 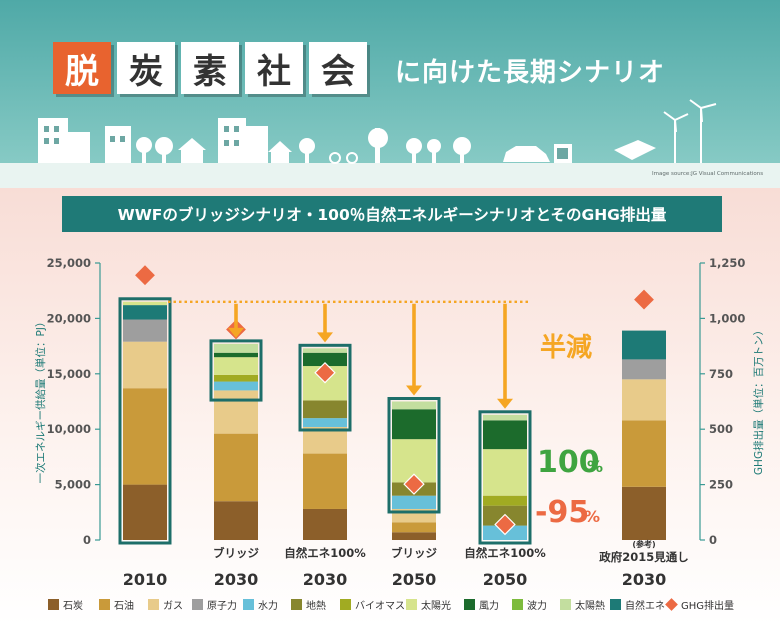 What do you see at coordinates (489, 605) in the screenshot?
I see `legend-label: 風力` at bounding box center [489, 605].